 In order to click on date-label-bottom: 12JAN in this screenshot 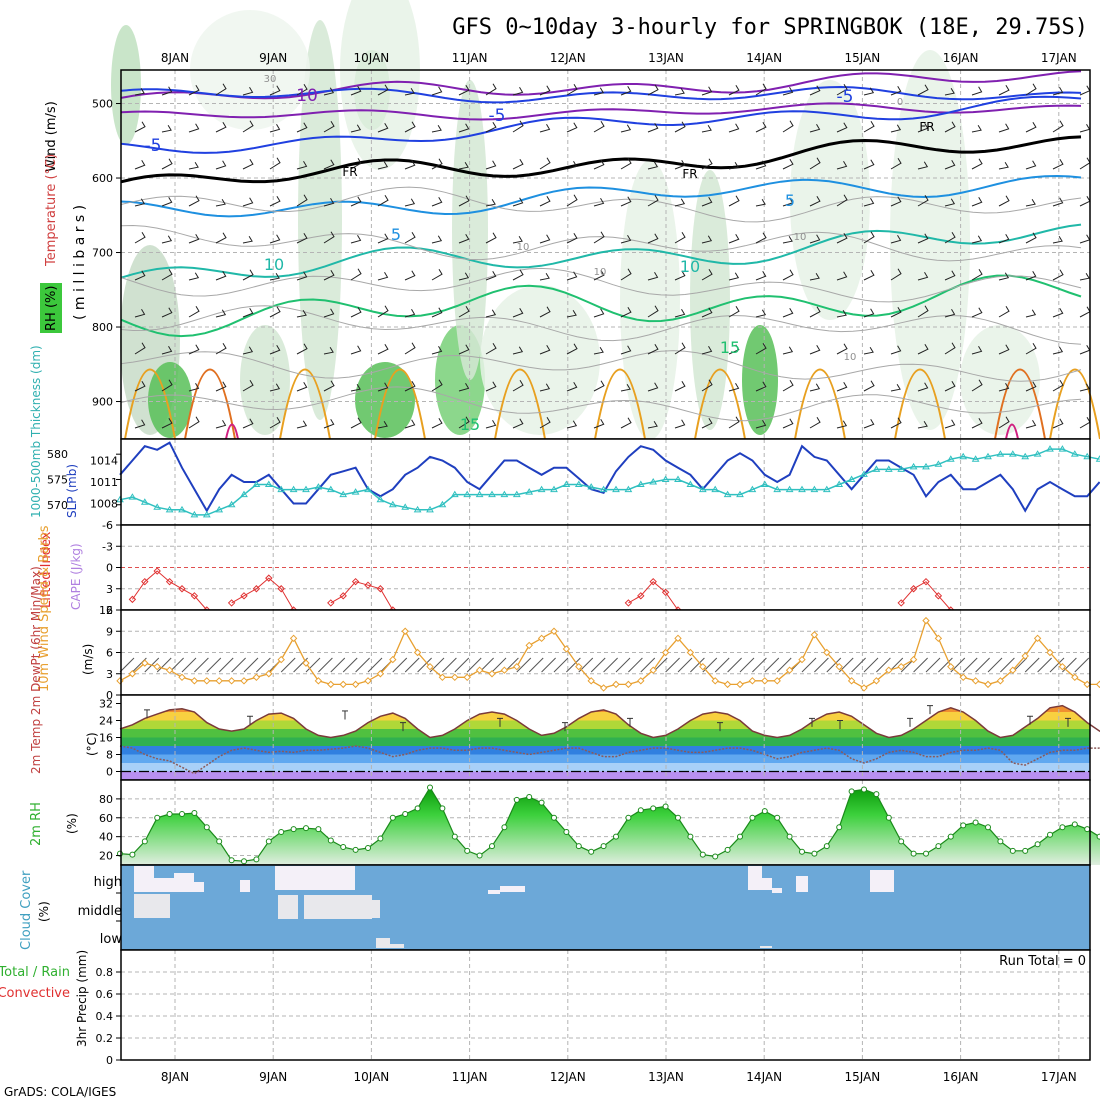, I will do `click(568, 1077)`.